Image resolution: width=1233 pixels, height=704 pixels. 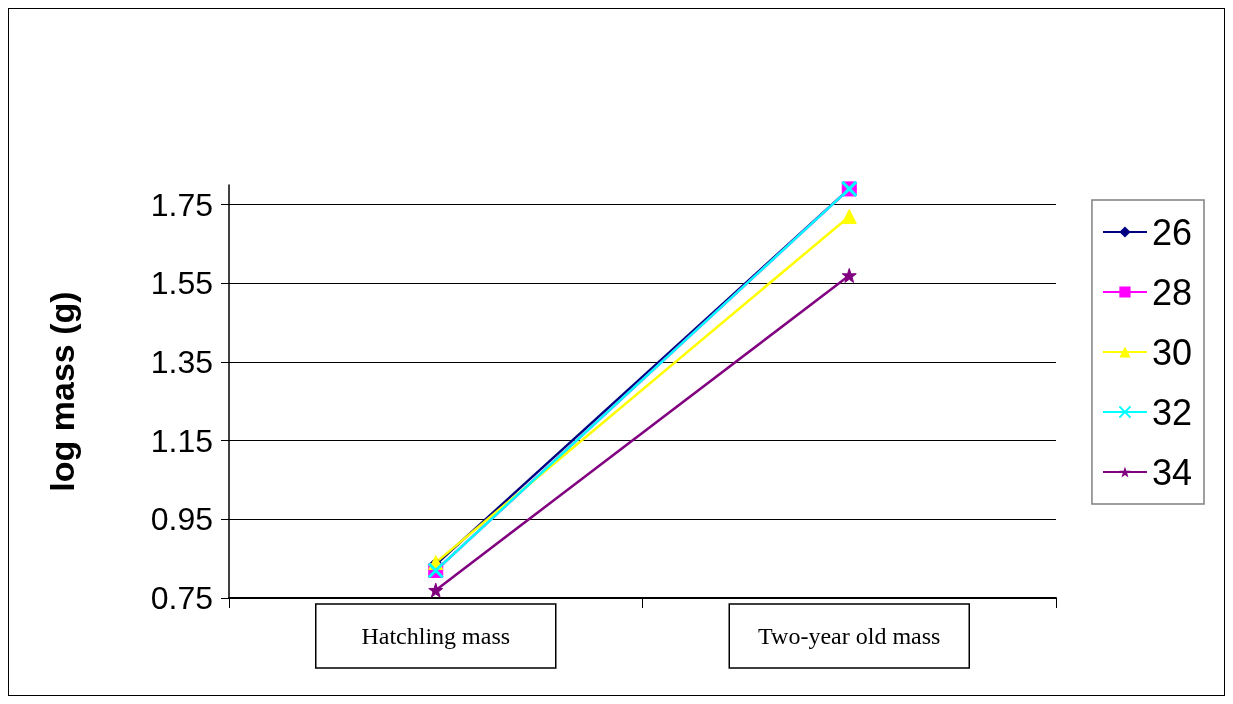 What do you see at coordinates (1171, 232) in the screenshot?
I see `legend-label: 26` at bounding box center [1171, 232].